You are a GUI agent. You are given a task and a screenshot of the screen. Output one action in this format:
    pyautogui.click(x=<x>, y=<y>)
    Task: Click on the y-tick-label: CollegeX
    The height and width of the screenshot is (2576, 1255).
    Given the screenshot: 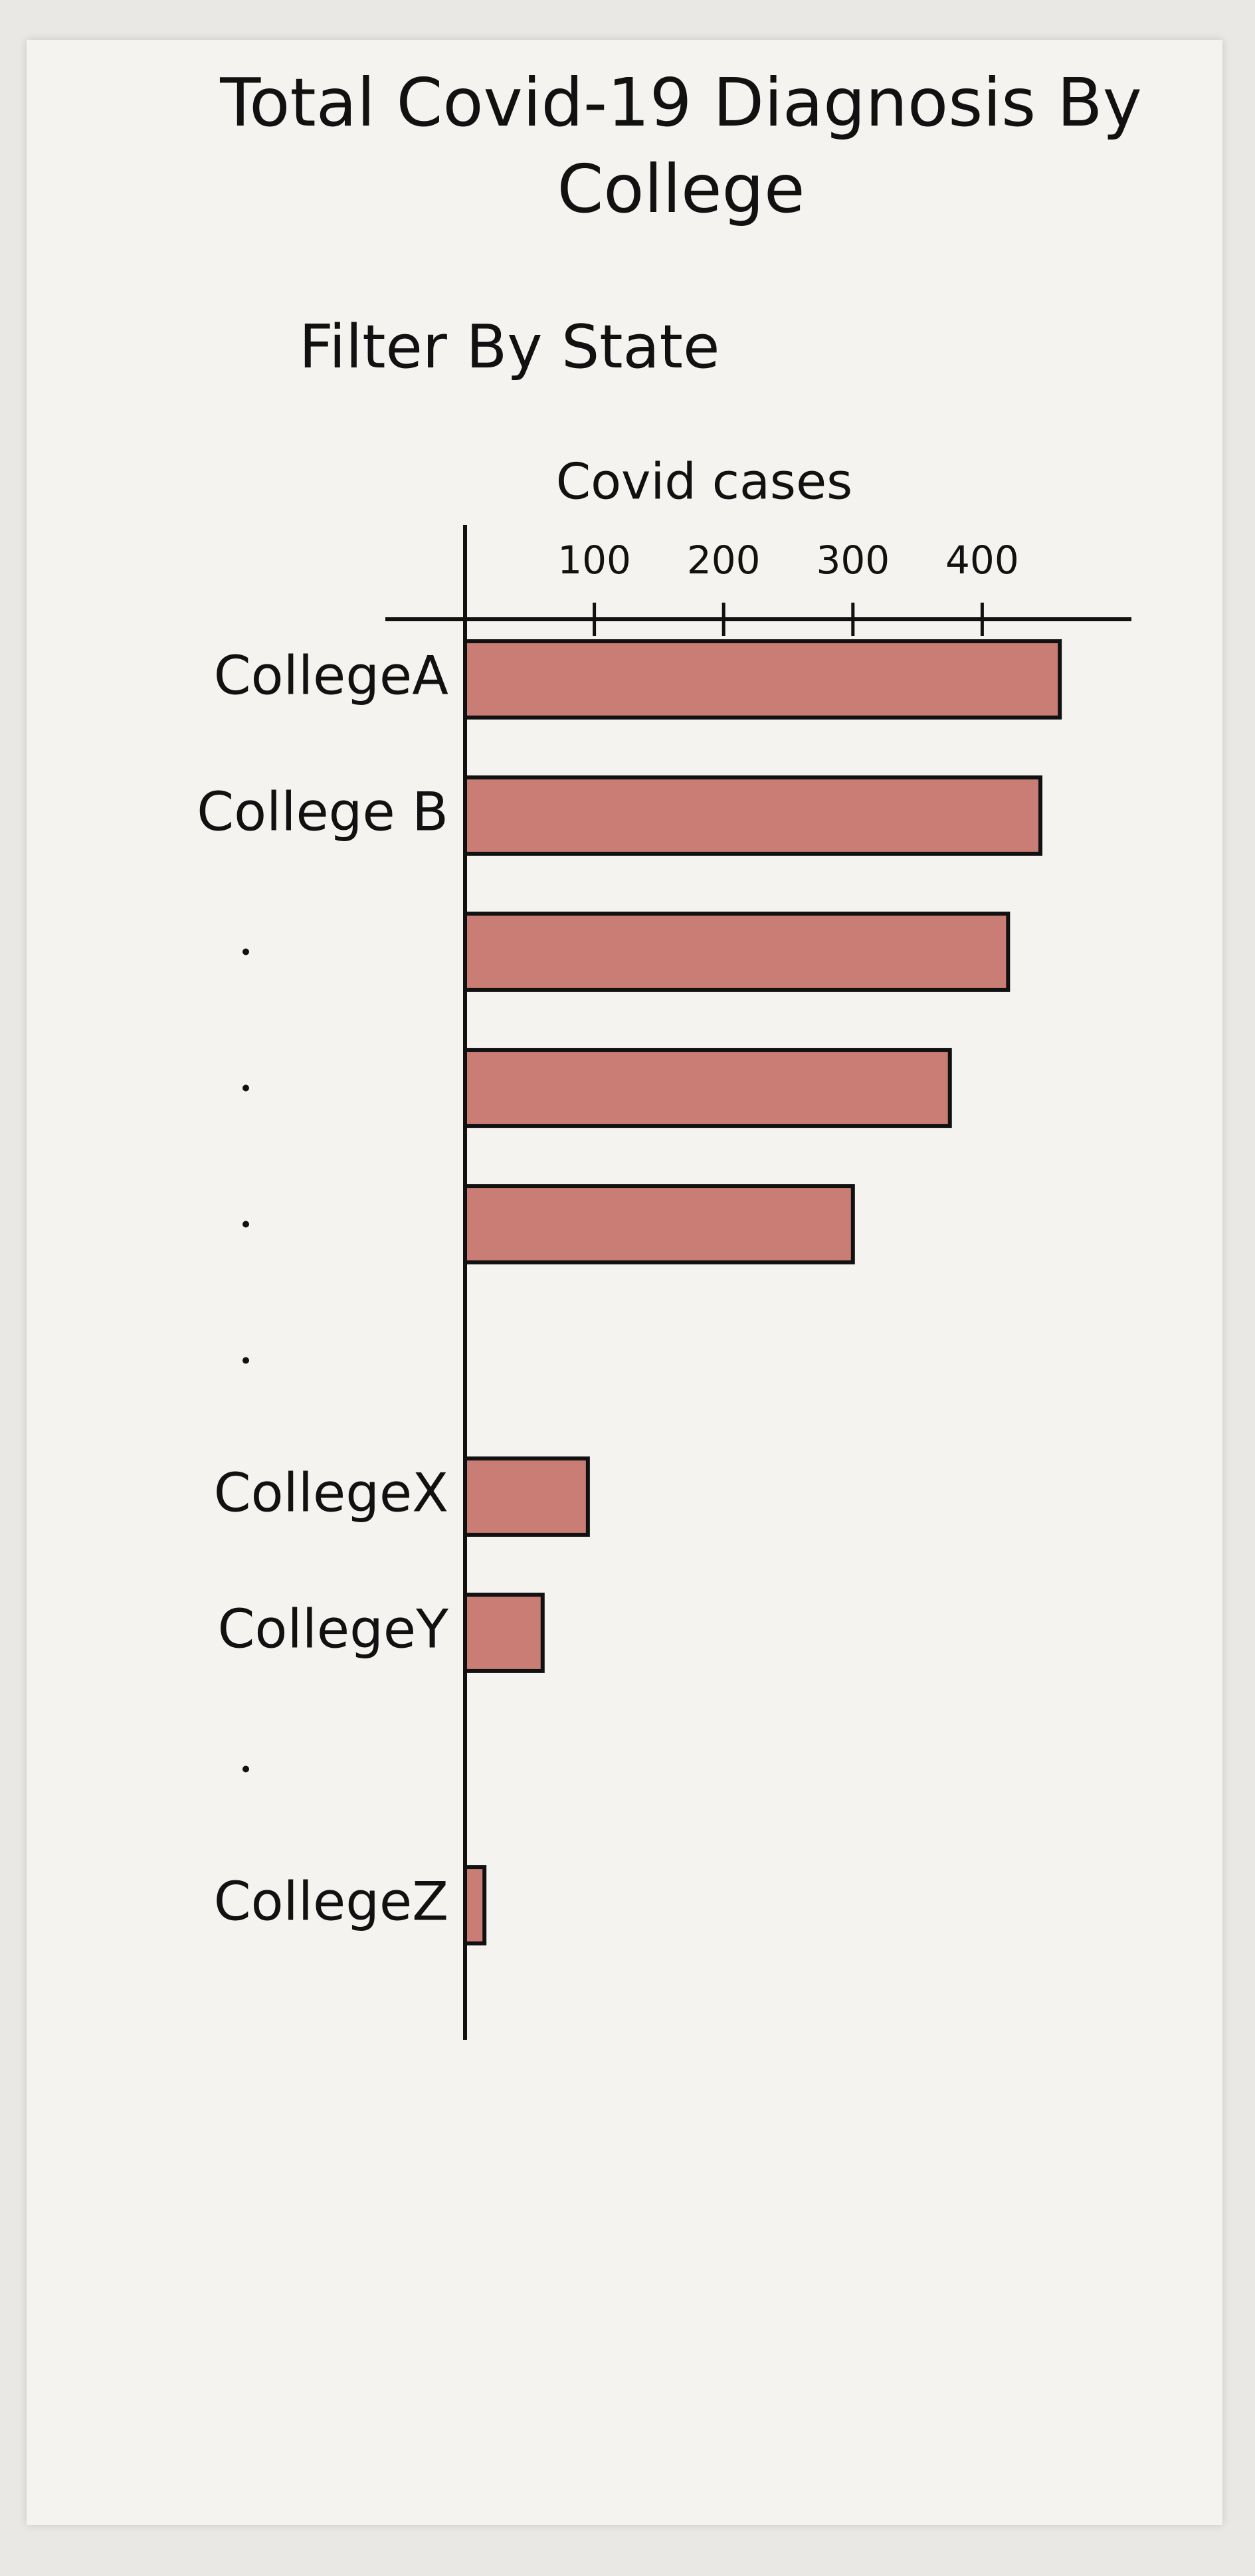 What is the action you would take?
    pyautogui.click(x=331, y=1493)
    